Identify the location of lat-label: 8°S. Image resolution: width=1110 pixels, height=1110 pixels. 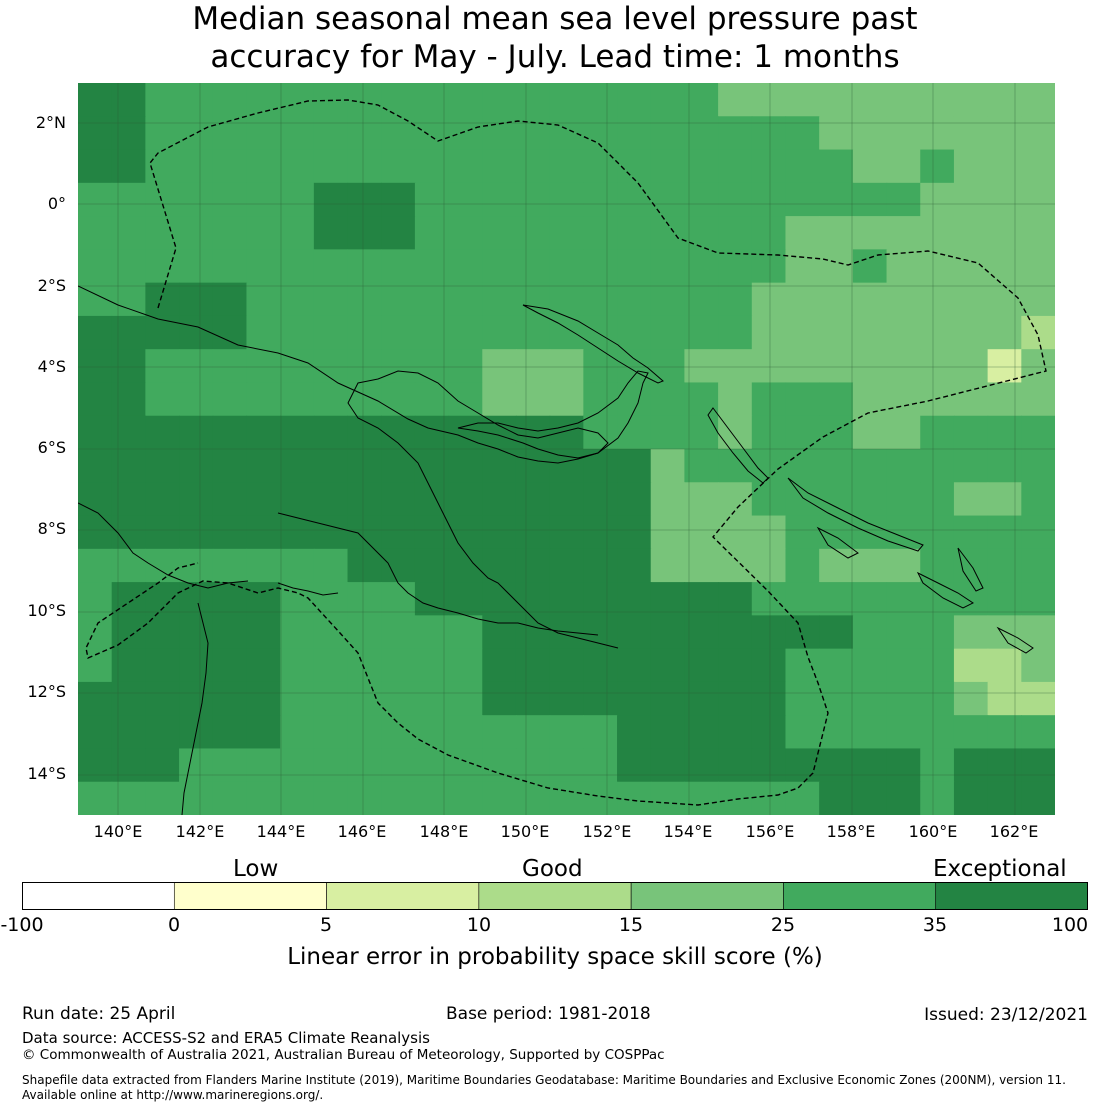
(51, 528).